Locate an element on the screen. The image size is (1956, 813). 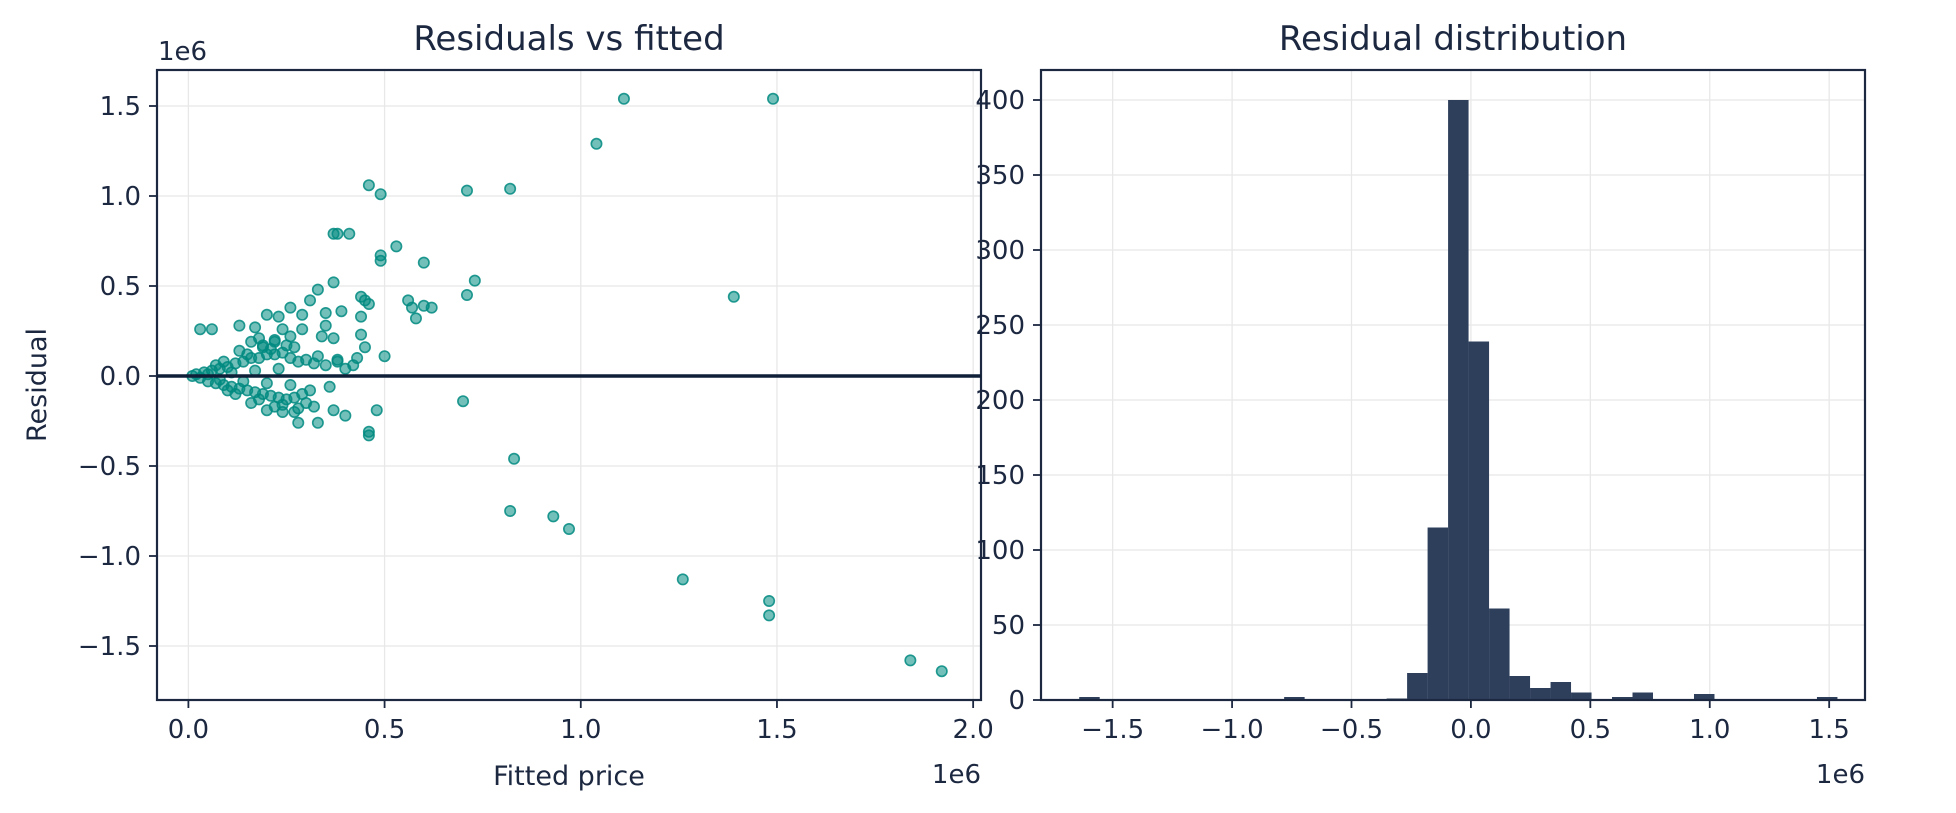
scatter-y-tick-label: 0.5 is located at coordinates (120, 287).